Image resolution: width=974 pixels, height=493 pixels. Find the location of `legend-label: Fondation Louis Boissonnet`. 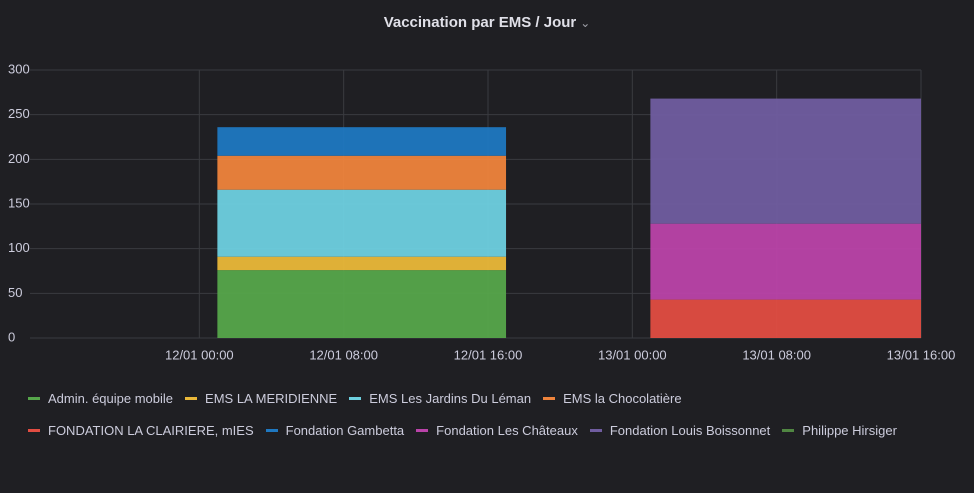

legend-label: Fondation Louis Boissonnet is located at coordinates (690, 430).